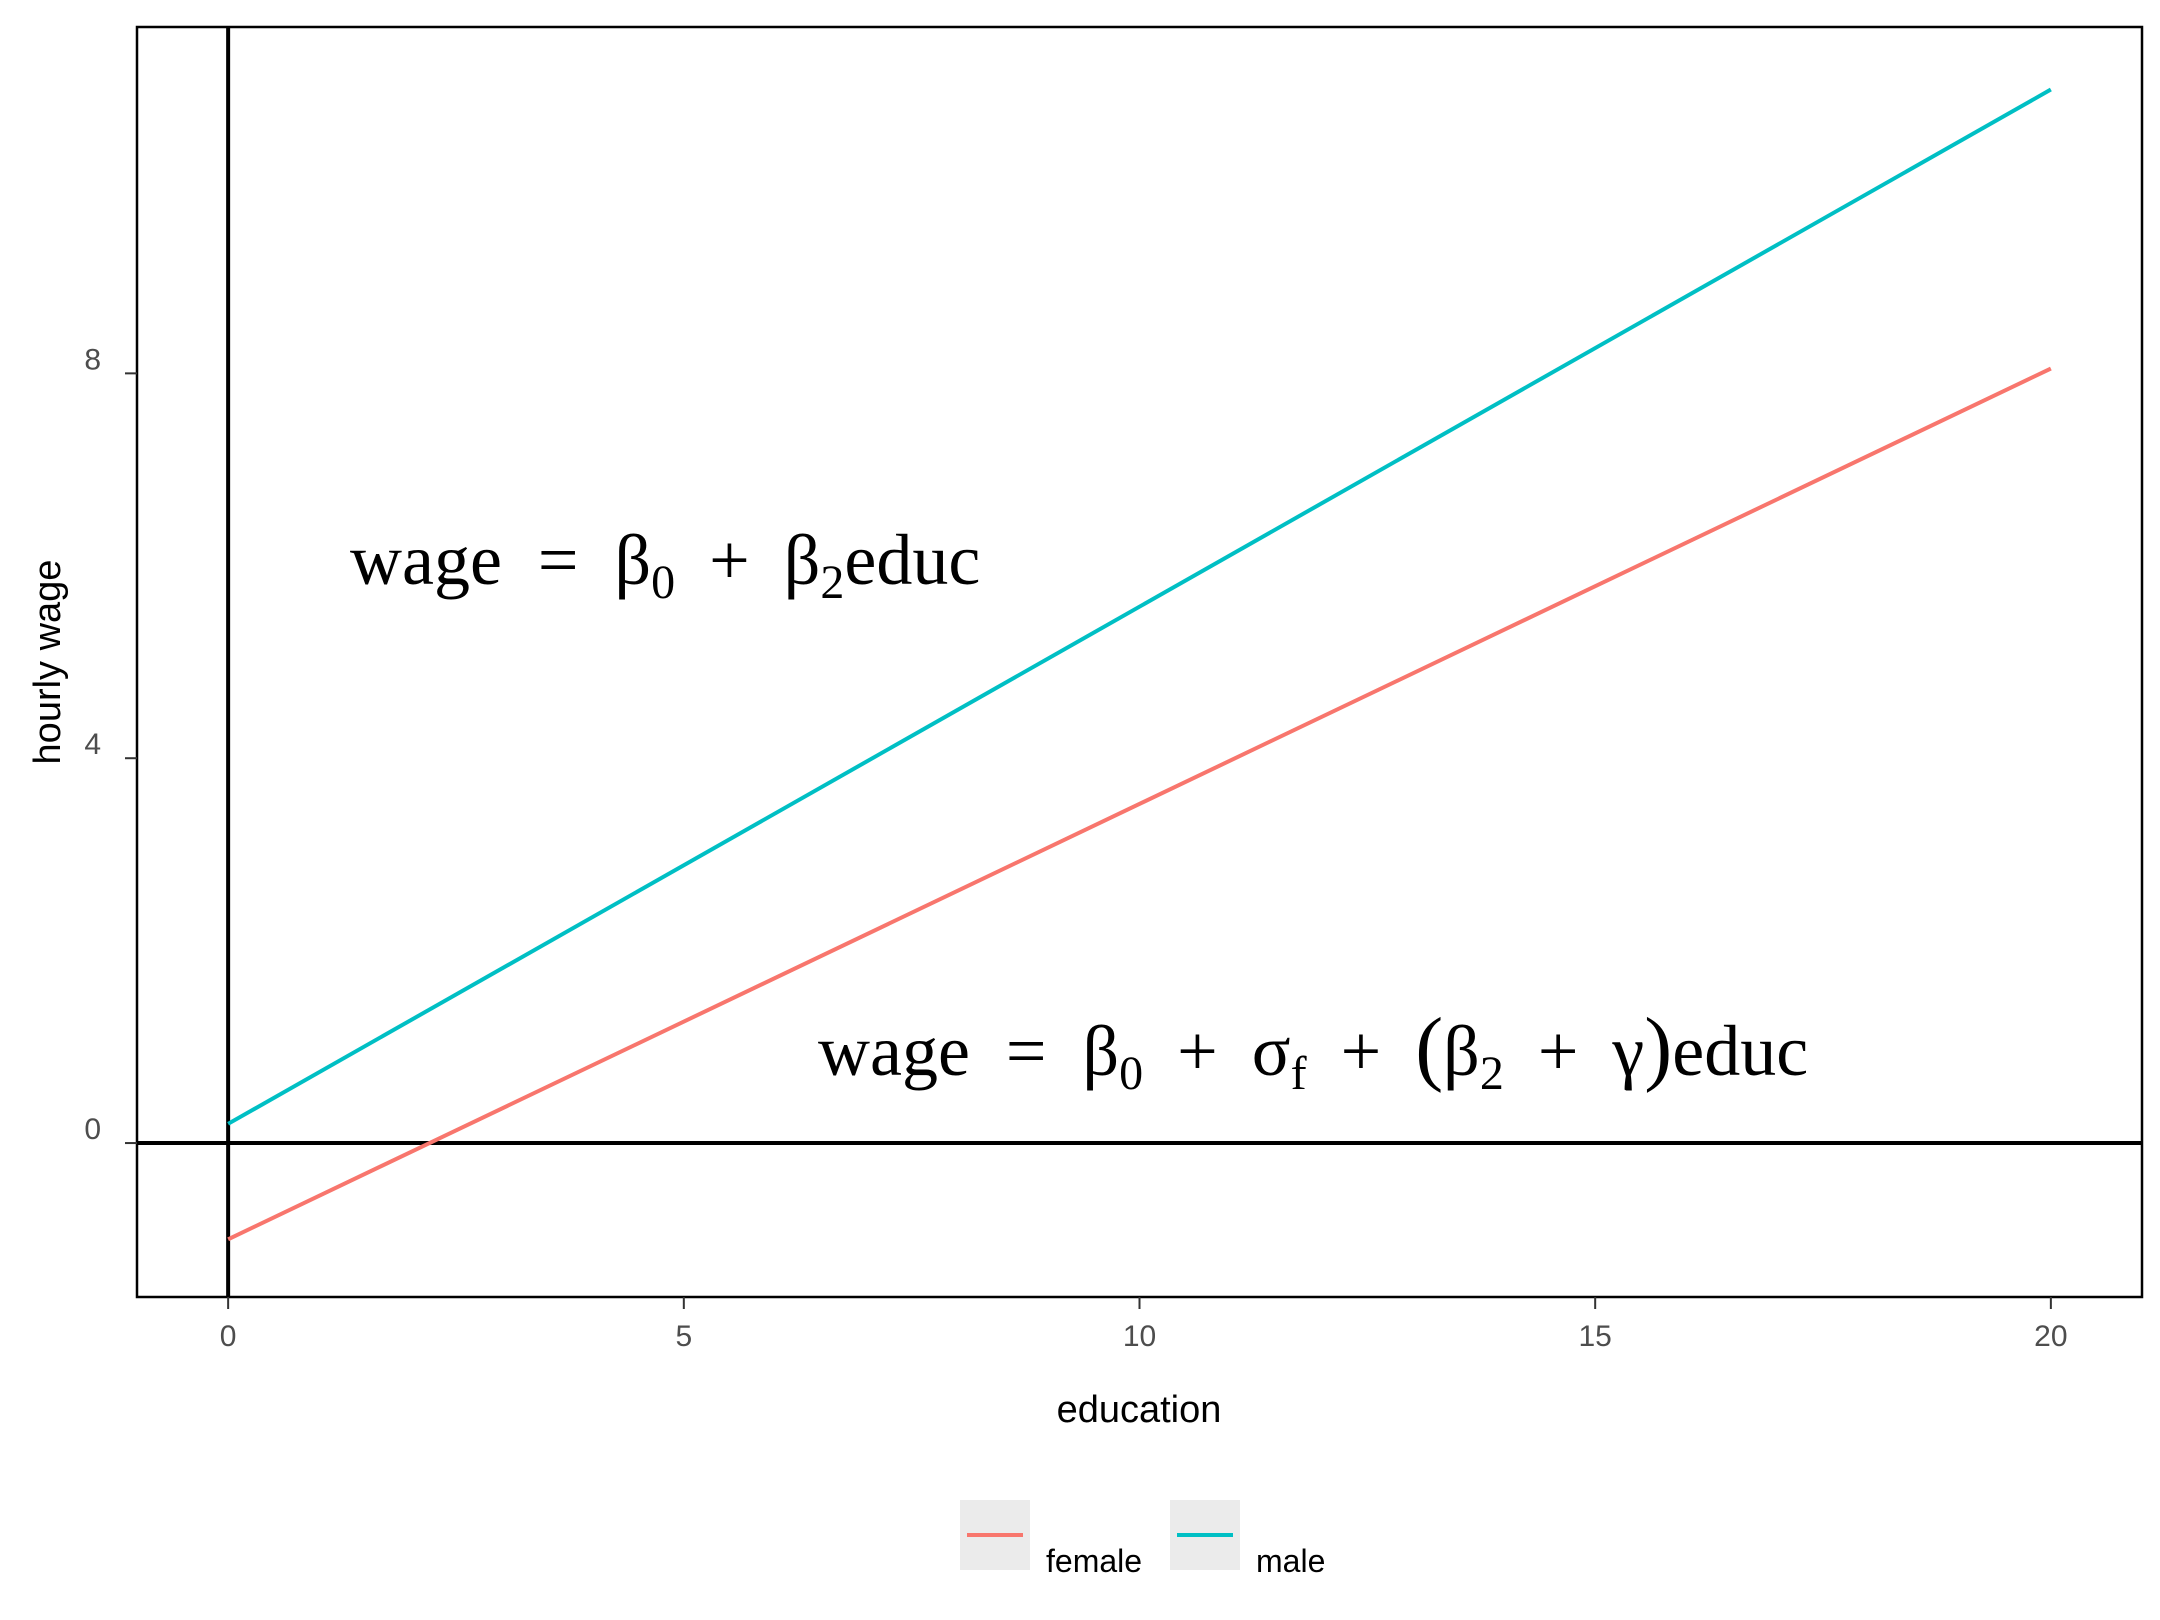 This screenshot has height=1620, width=2160. I want to click on eq-paren: ), so click(1658, 1047).